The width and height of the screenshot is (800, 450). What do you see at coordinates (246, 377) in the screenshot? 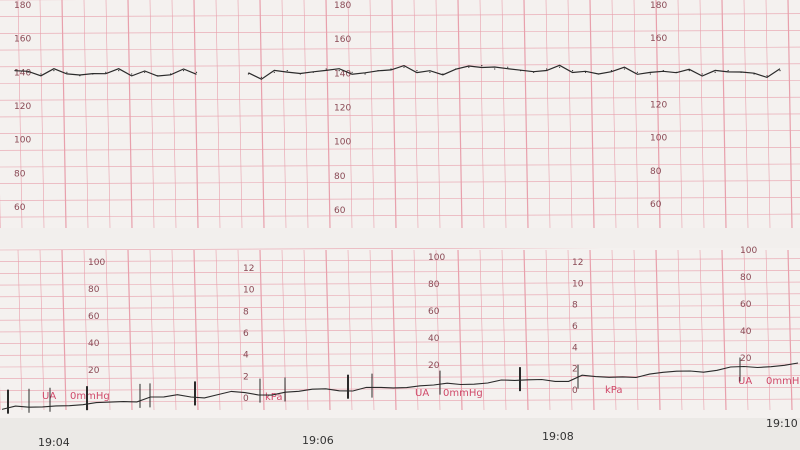
I see `kpa-tick-label: 2` at bounding box center [246, 377].